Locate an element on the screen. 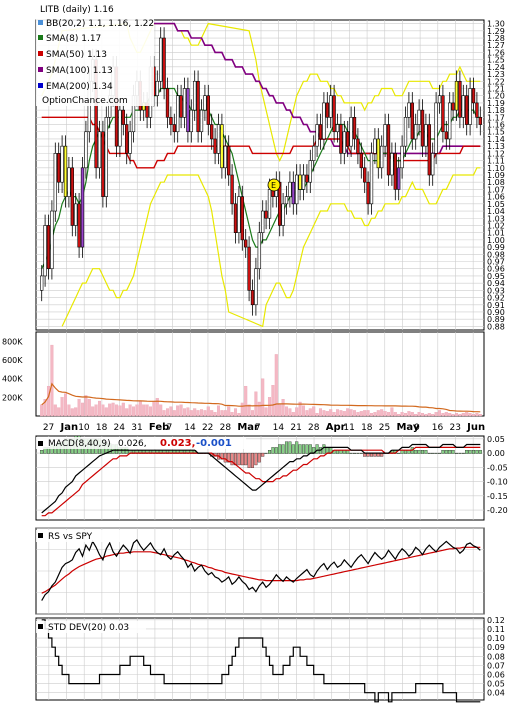 The width and height of the screenshot is (526, 706). y-tick-label: 1.26 is located at coordinates (496, 52).